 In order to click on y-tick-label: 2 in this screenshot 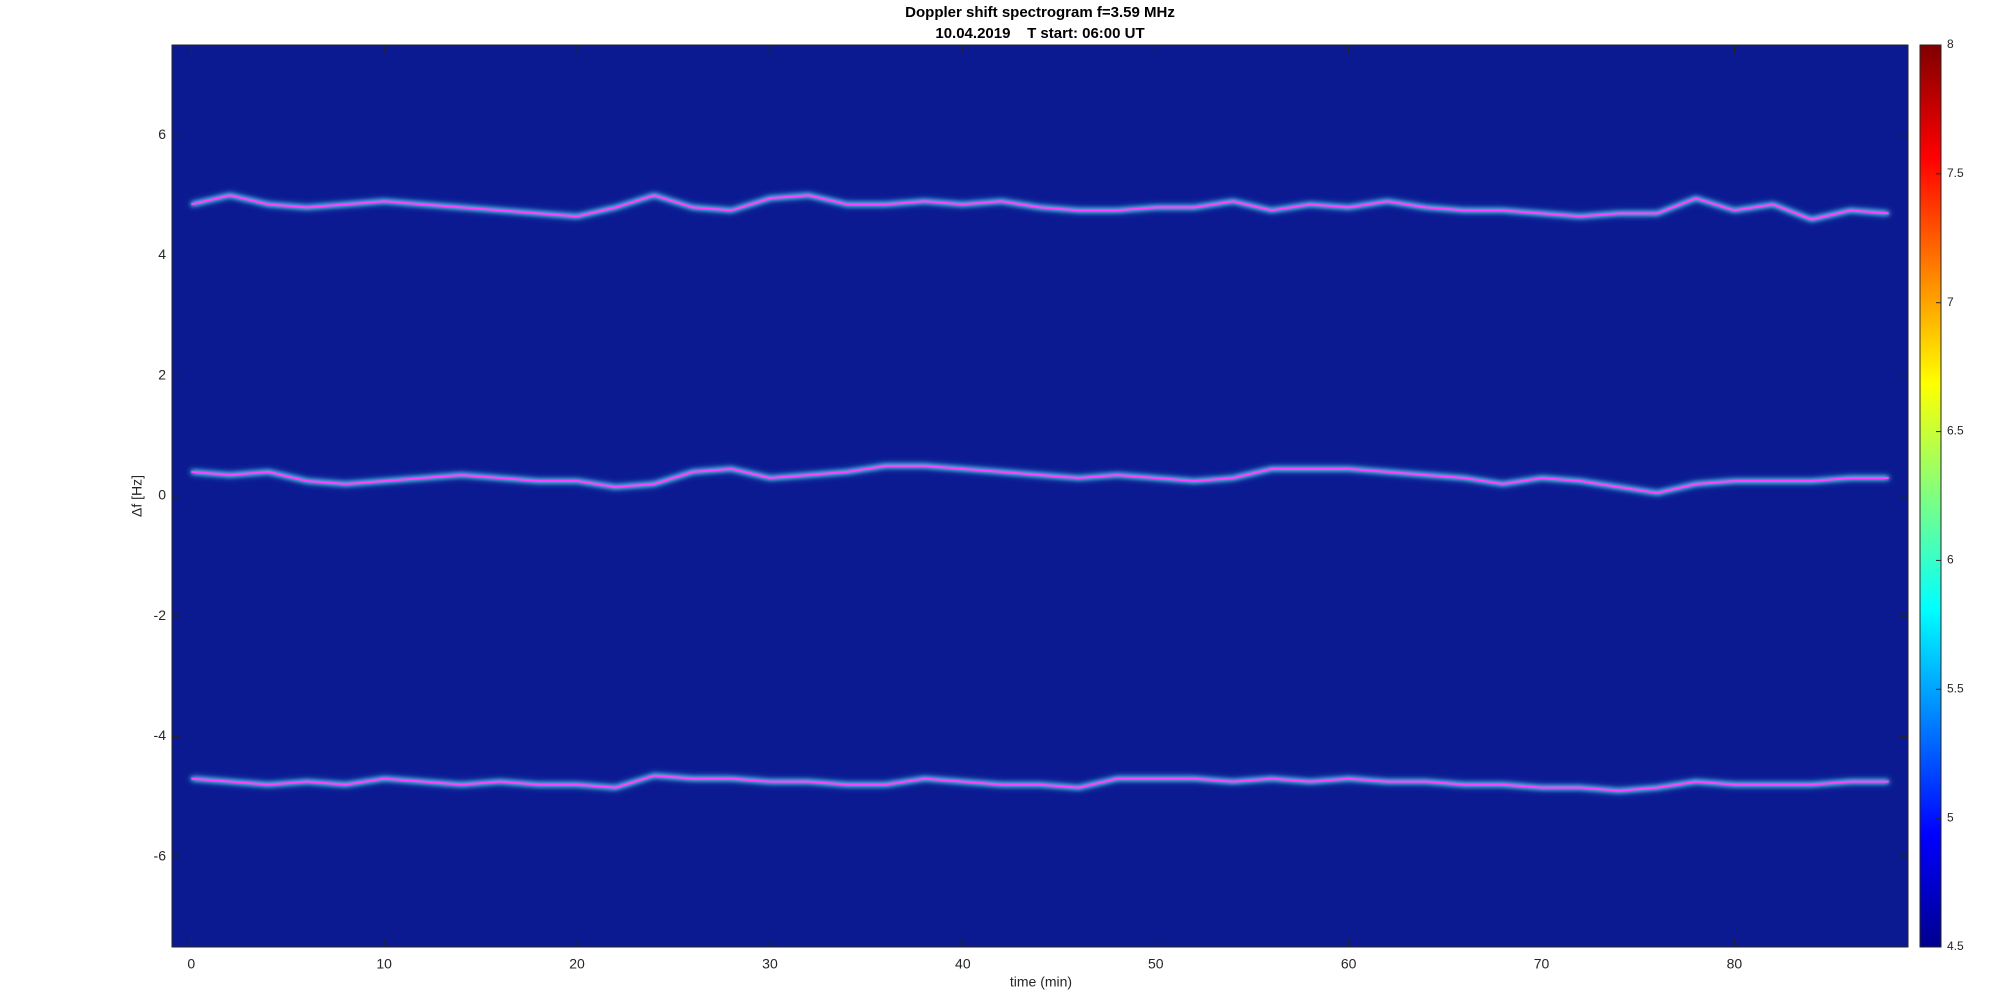, I will do `click(162, 374)`.